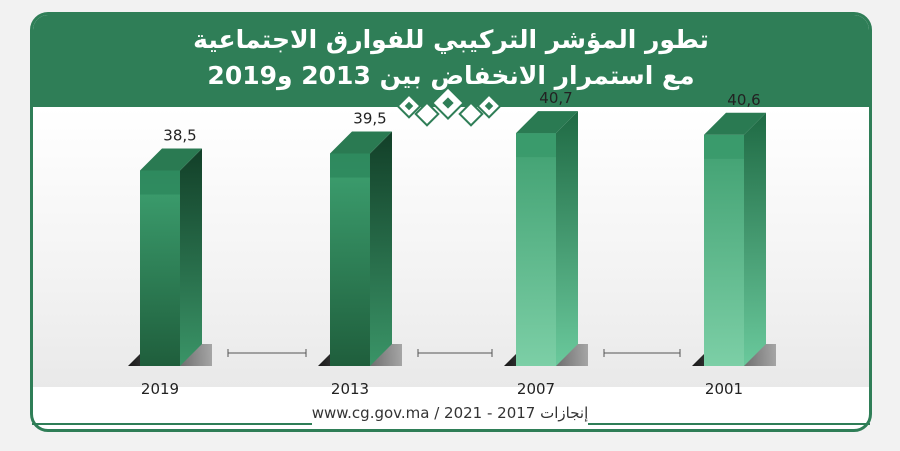 The image size is (900, 451). Describe the element at coordinates (369, 119) in the screenshot. I see `data-label: 39,5` at that location.